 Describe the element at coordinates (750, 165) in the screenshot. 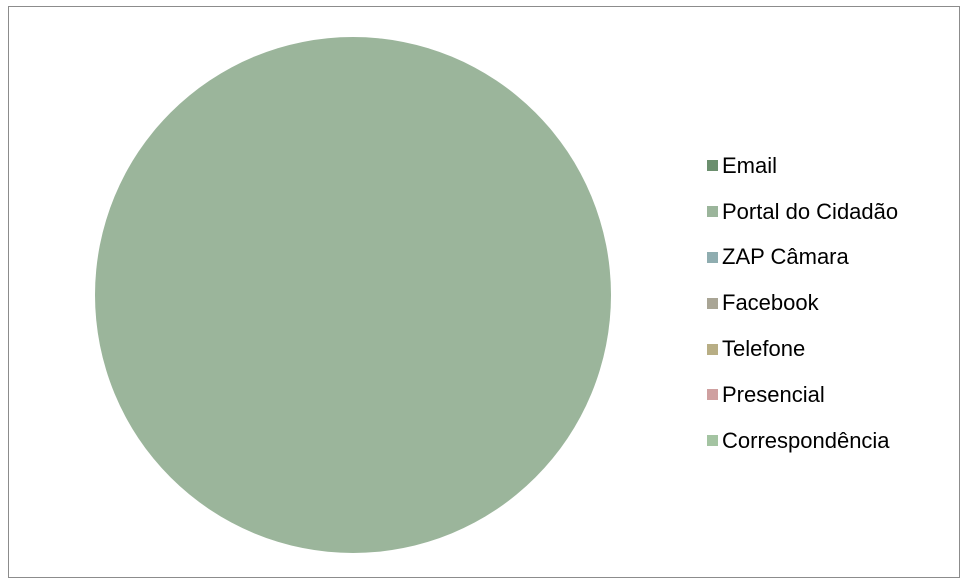

I see `legend-label: Email` at that location.